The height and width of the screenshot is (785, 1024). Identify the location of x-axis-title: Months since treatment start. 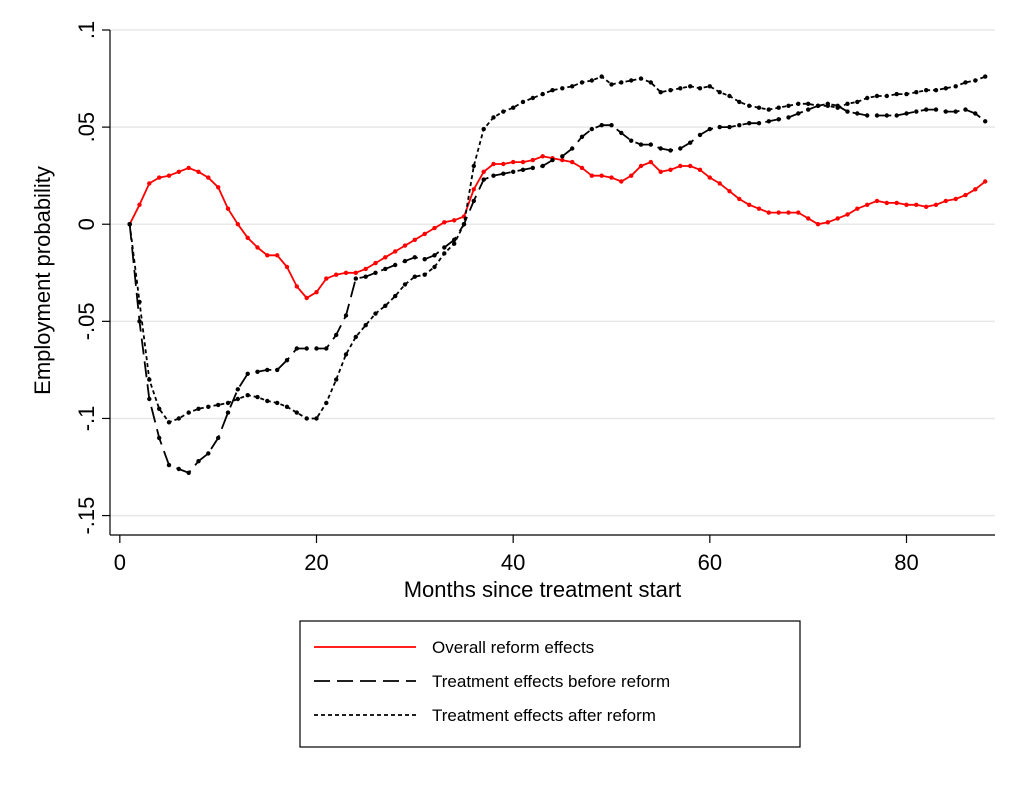
(543, 589).